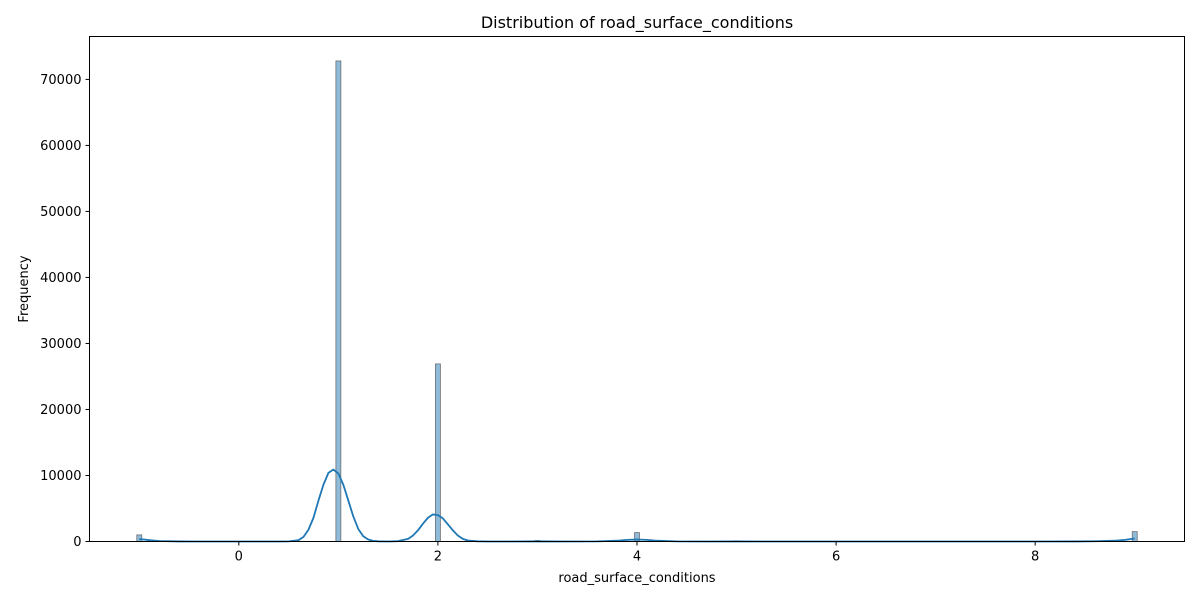  Describe the element at coordinates (1035, 557) in the screenshot. I see `x-tick-label: 8` at that location.